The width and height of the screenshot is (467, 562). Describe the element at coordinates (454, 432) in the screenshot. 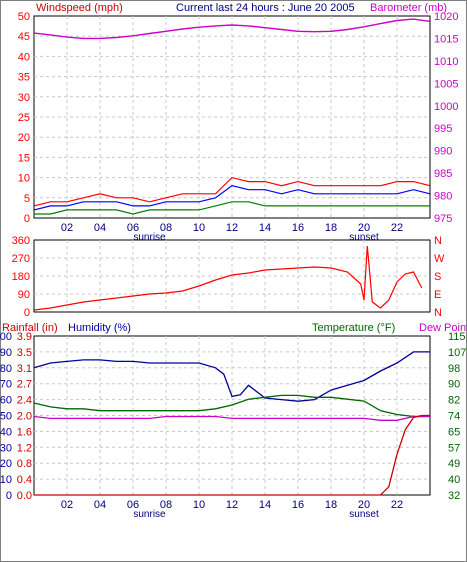

I see `temperature-tick-label: 65` at that location.